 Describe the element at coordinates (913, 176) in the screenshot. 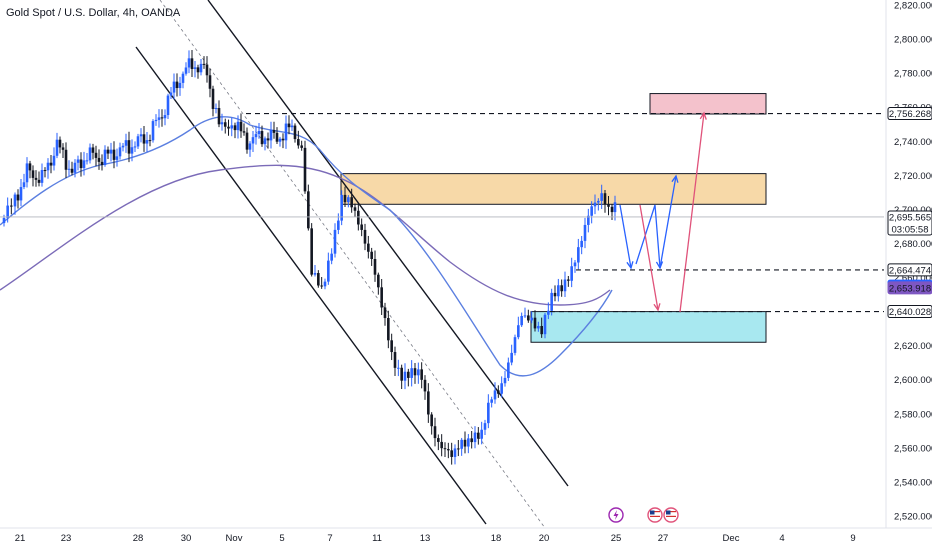

I see `price-tick-label: 2,720.000` at that location.